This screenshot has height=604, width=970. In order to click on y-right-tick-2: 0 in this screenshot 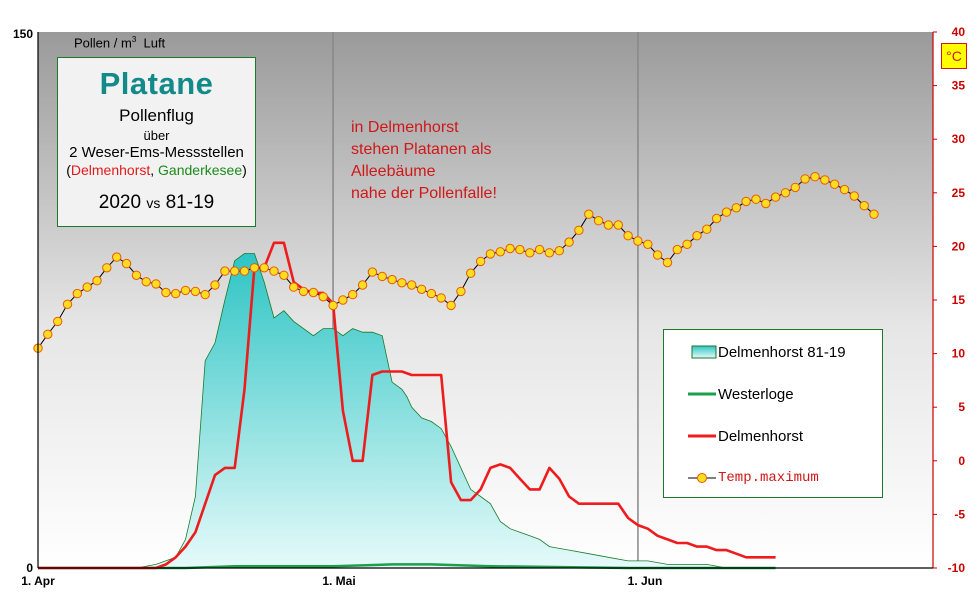, I will do `click(961, 461)`.